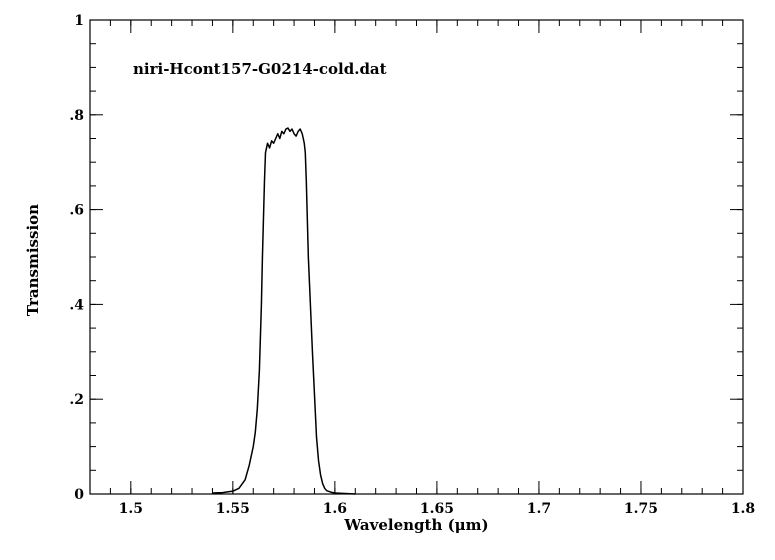  Describe the element at coordinates (539, 509) in the screenshot. I see `x-tick-label: 1.7` at that location.